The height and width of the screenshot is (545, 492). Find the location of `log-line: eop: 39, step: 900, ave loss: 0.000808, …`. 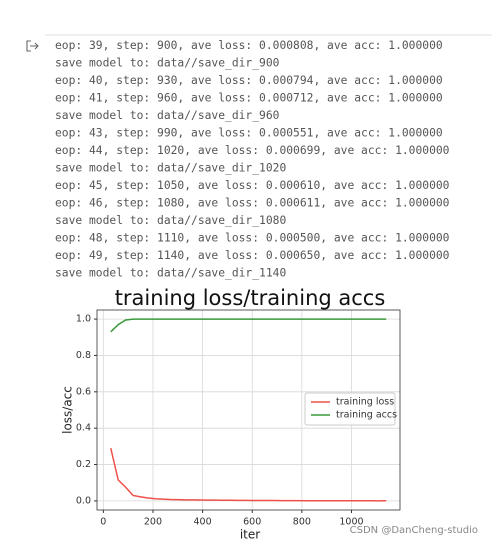

log-line: eop: 39, step: 900, ave loss: 0.000808, … is located at coordinates (249, 45).